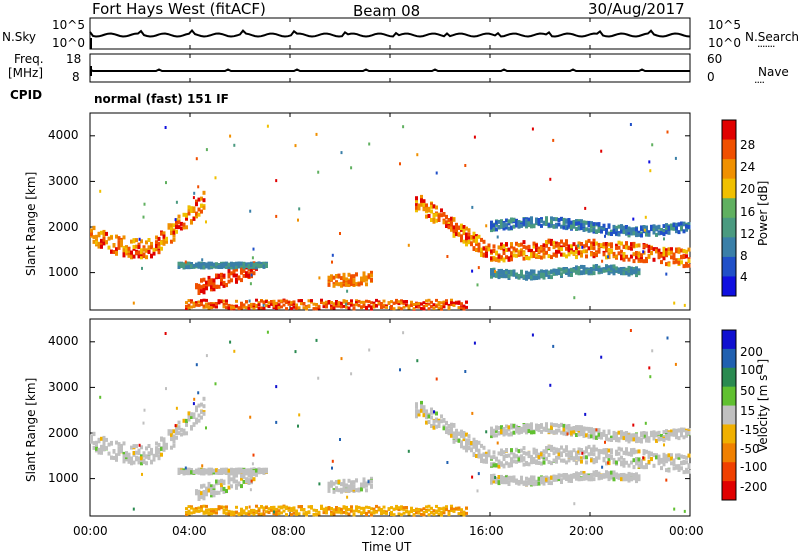 The height and width of the screenshot is (554, 800). I want to click on power-cb-12: 12, so click(748, 234).